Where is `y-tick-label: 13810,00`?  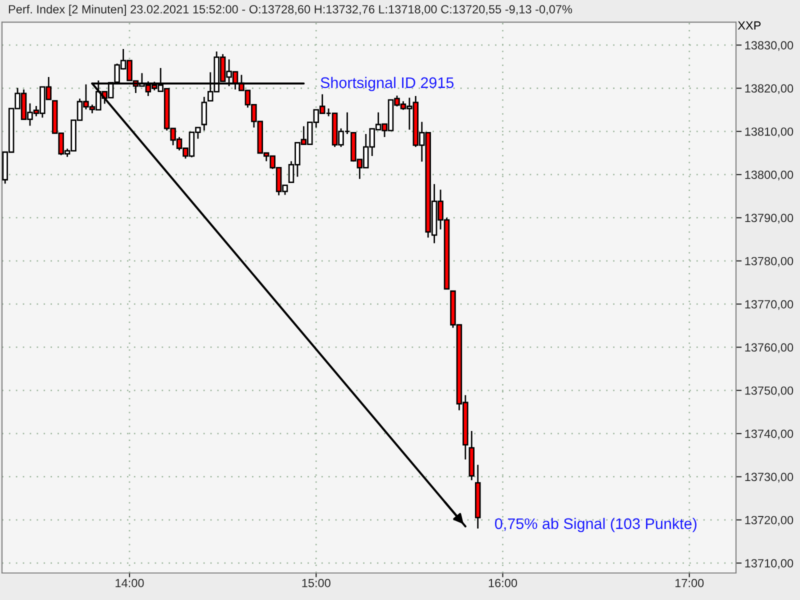
y-tick-label: 13810,00 is located at coordinates (769, 132).